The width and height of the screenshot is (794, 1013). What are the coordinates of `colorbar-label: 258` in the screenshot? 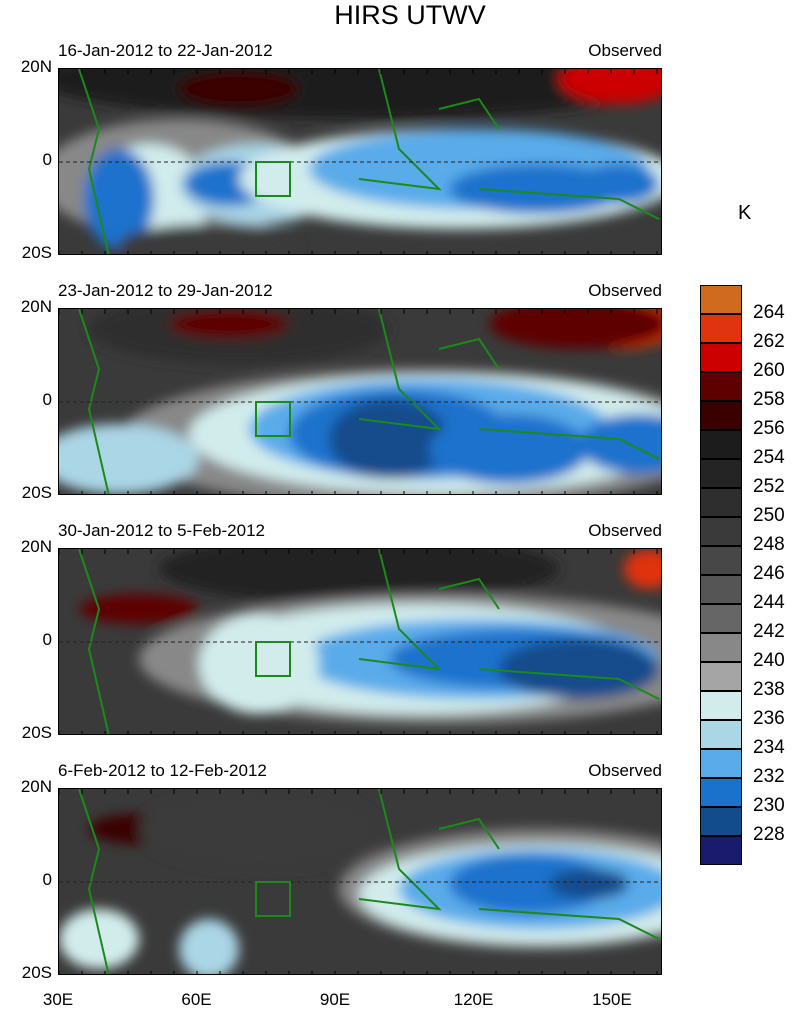 It's located at (769, 399).